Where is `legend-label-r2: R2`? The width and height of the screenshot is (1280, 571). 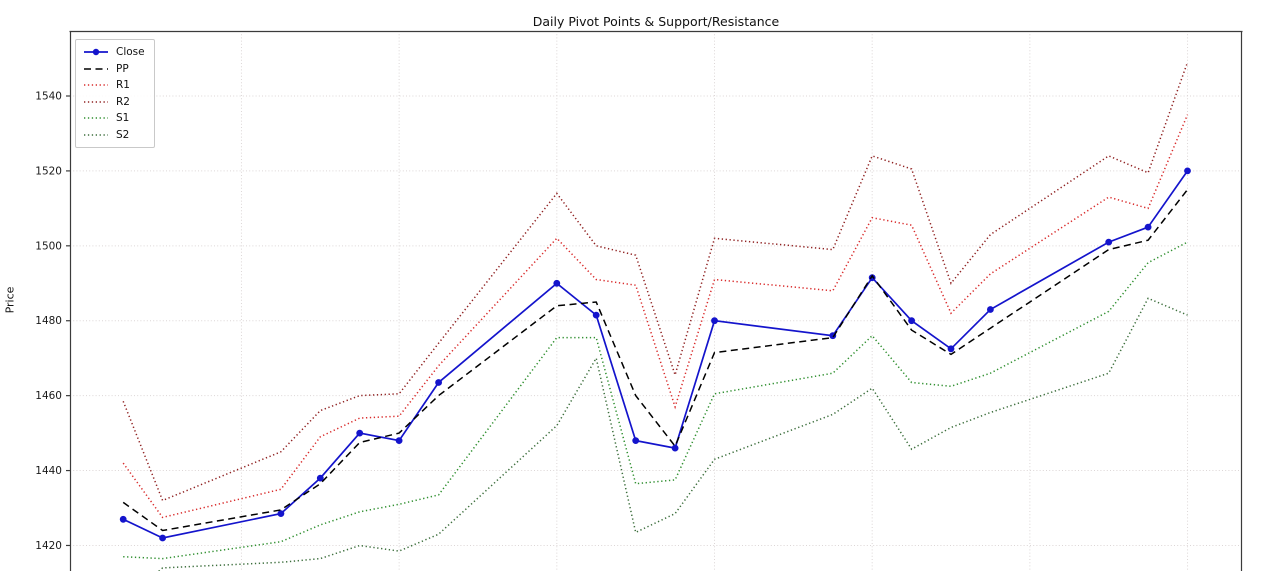
legend-label-r2: R2 is located at coordinates (123, 101).